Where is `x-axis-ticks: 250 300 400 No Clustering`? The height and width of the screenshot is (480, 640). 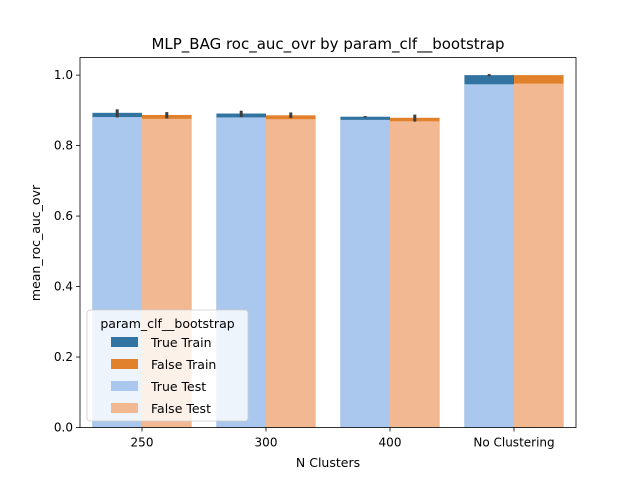 x-axis-ticks: 250 300 400 No Clustering is located at coordinates (343, 438).